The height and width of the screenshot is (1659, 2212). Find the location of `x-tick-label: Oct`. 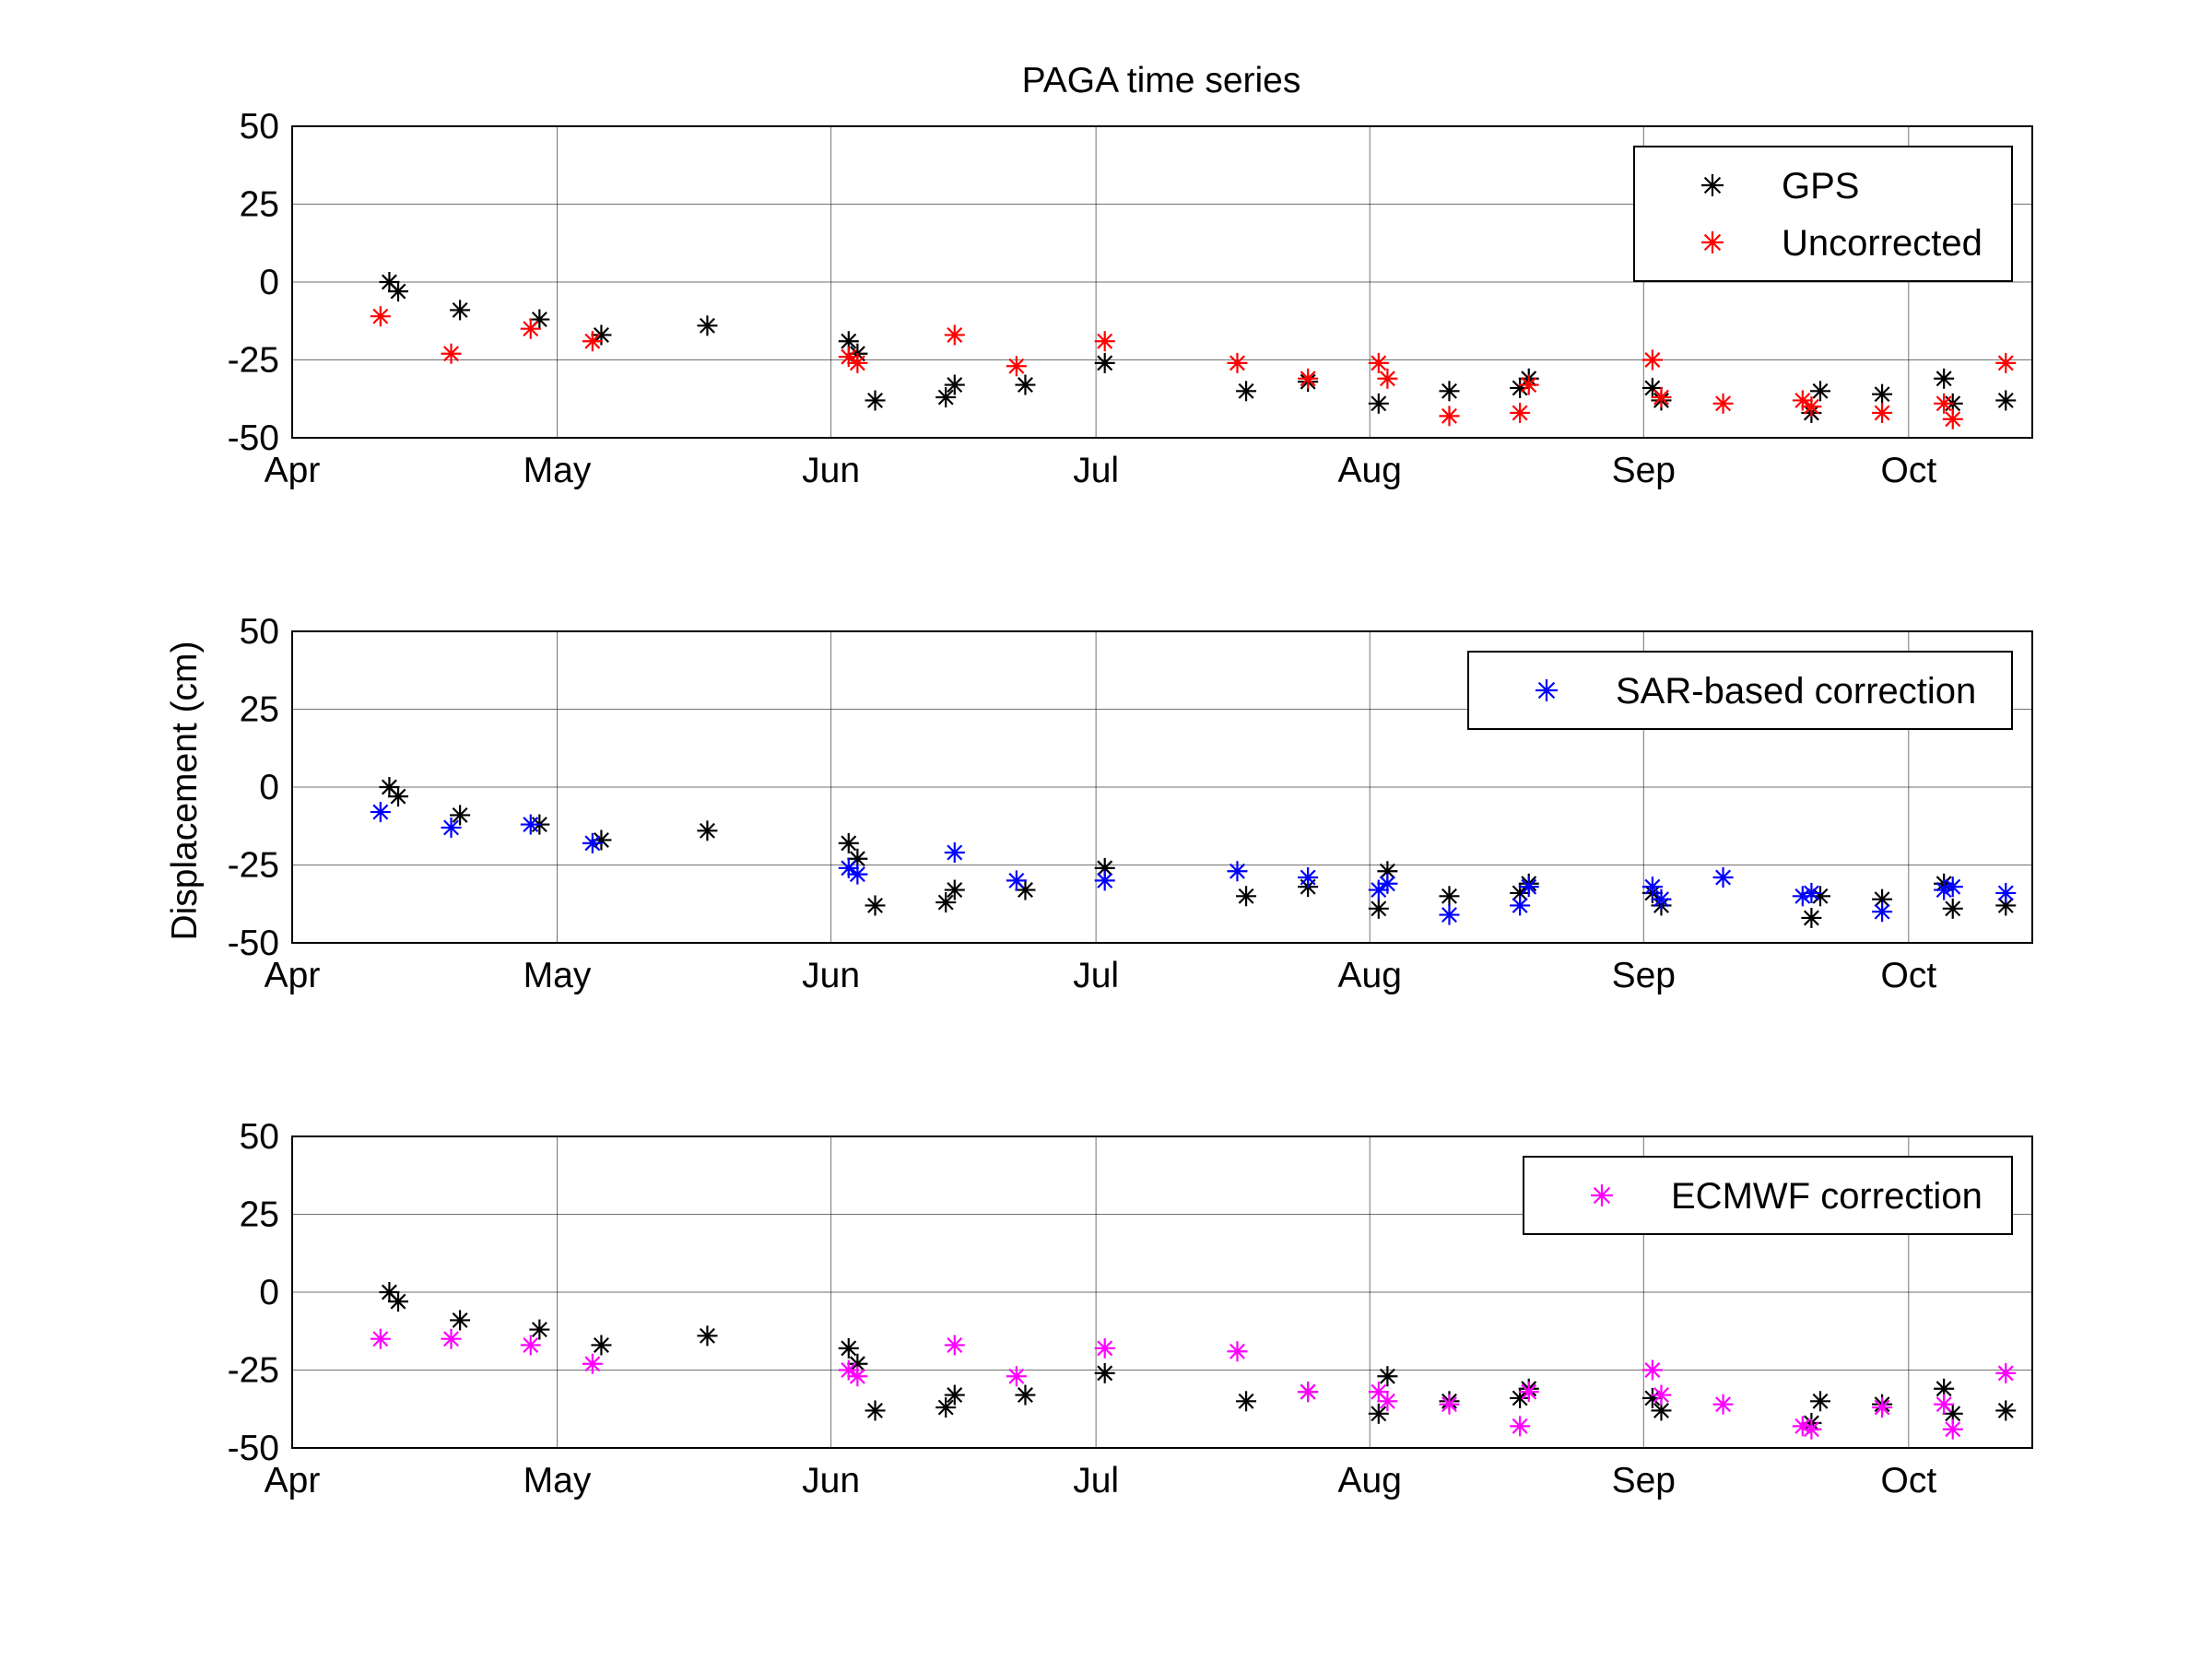

x-tick-label: Oct is located at coordinates (1908, 470).